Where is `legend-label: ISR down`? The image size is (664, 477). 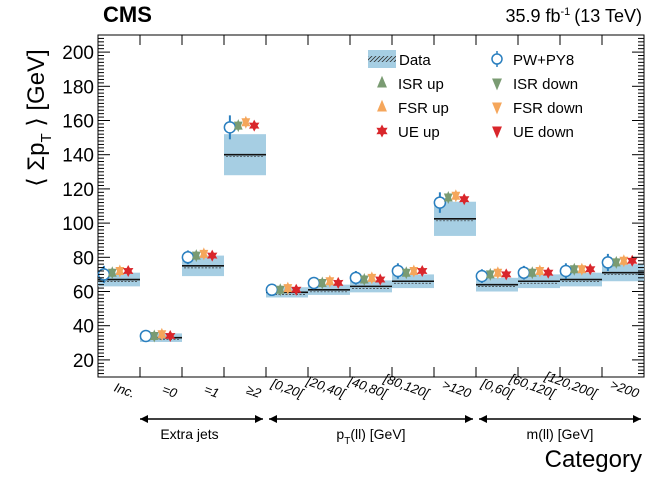
legend-label: ISR down is located at coordinates (545, 84).